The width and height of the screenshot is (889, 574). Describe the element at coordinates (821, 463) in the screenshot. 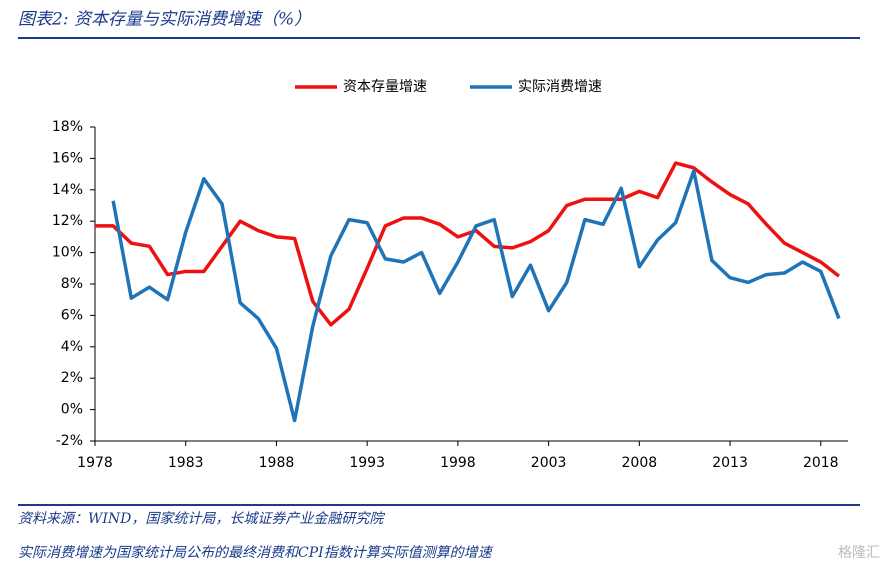

I see `x-tick-label: 2018` at that location.